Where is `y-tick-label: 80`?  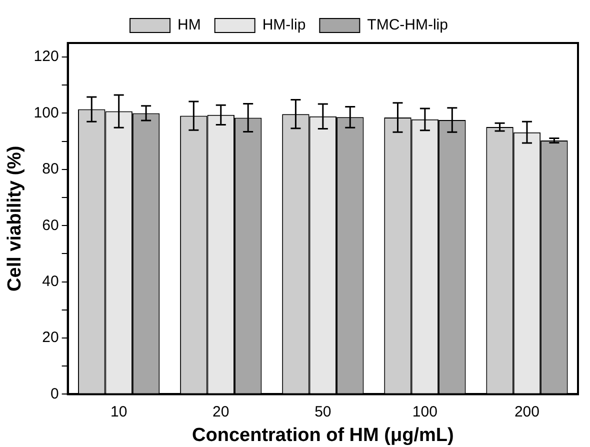 y-tick-label: 80 is located at coordinates (50, 169).